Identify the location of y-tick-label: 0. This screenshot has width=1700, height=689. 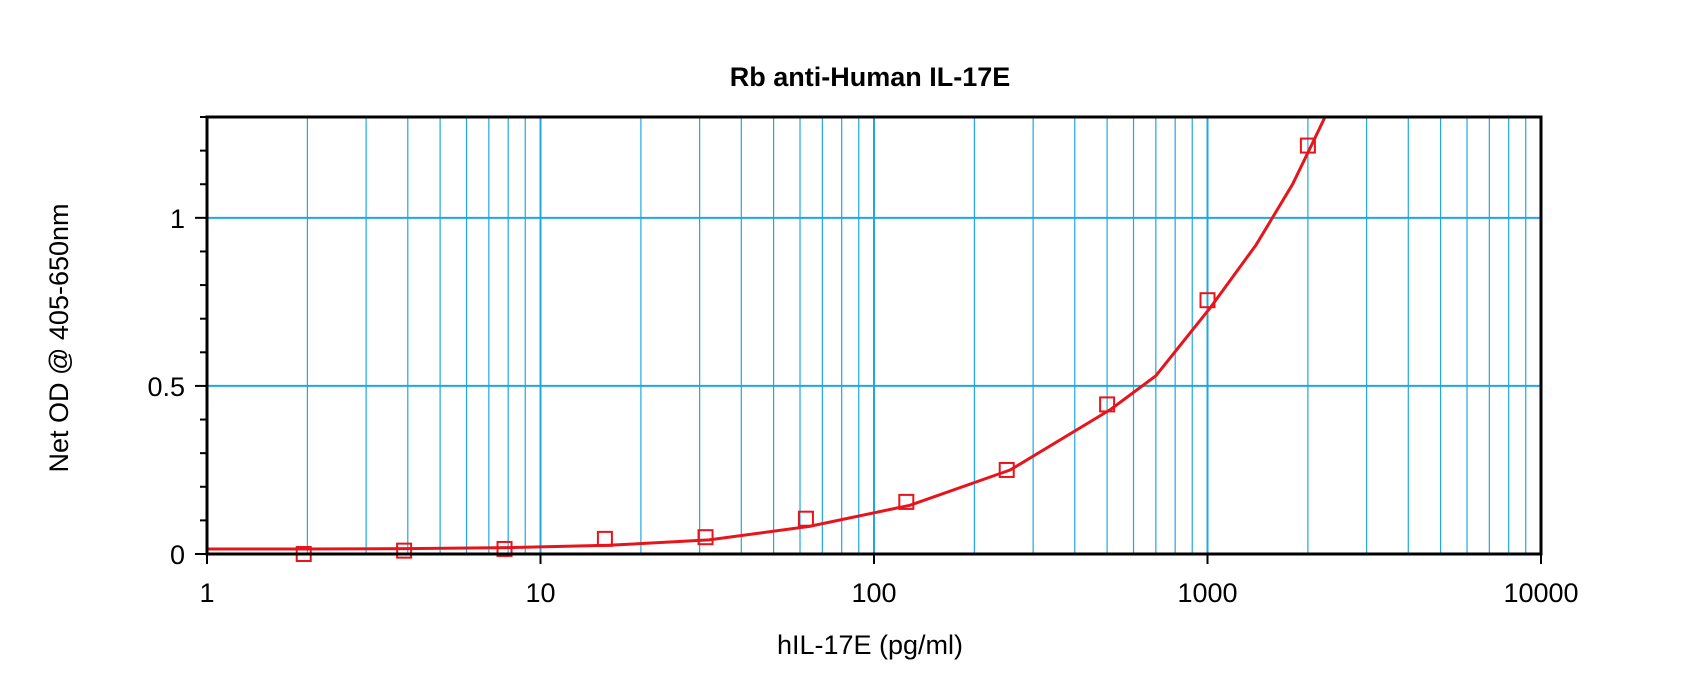
(177, 555).